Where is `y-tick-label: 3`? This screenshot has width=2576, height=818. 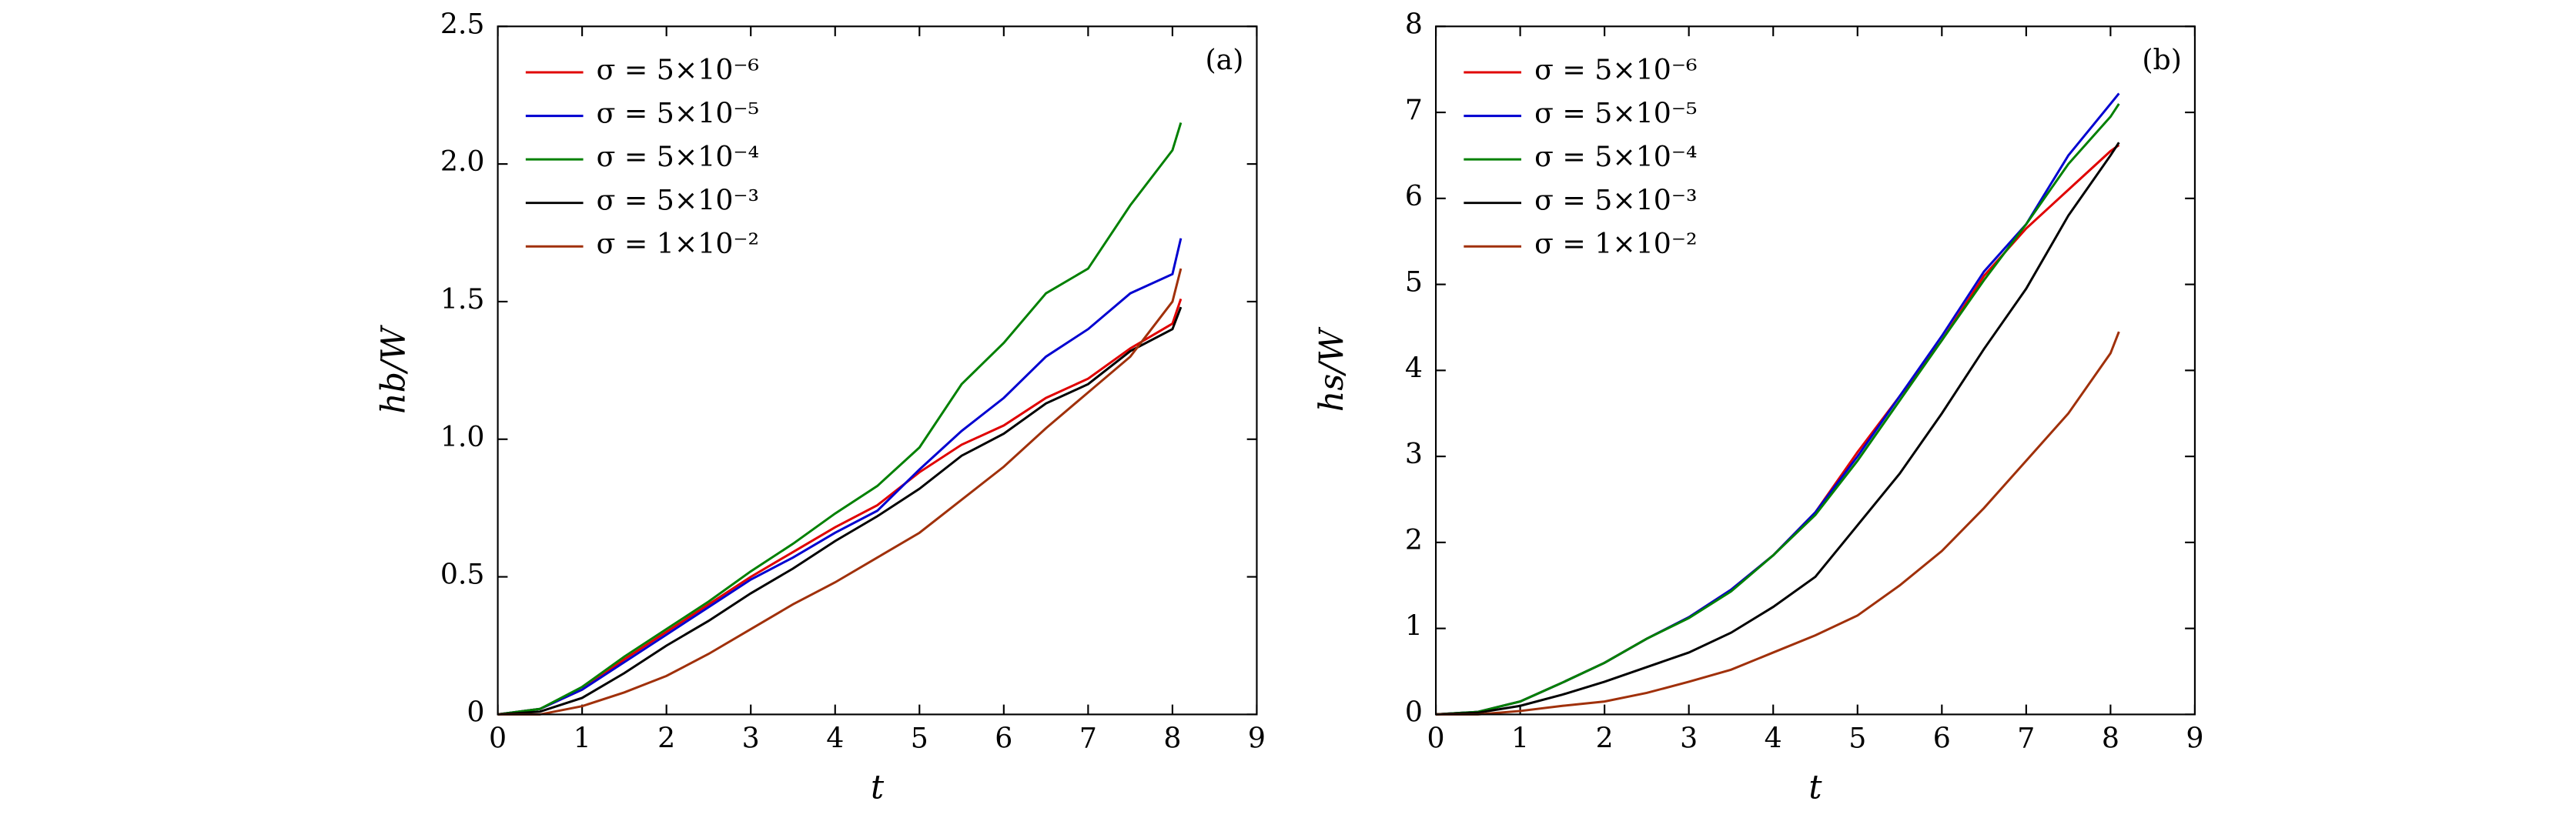
y-tick-label: 3 is located at coordinates (1414, 453).